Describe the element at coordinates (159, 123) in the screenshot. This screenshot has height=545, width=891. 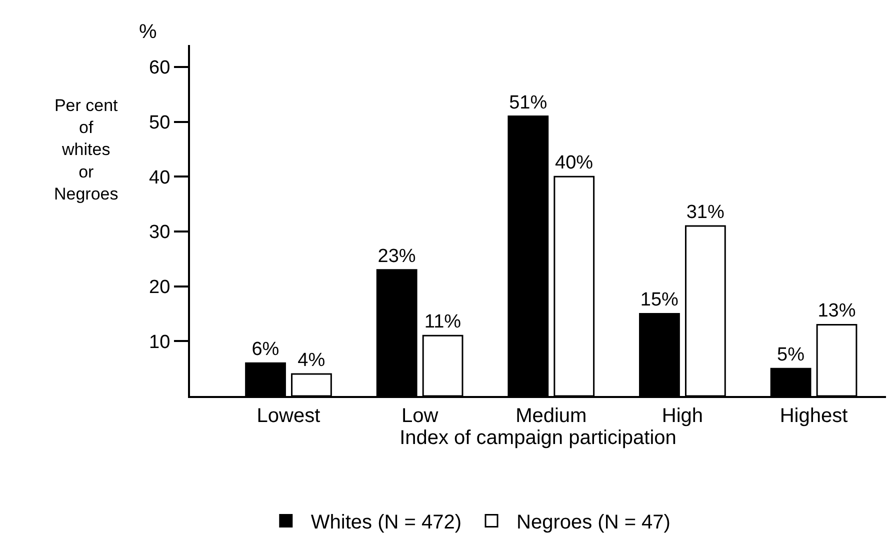
I see `y-tick-label: 50` at that location.